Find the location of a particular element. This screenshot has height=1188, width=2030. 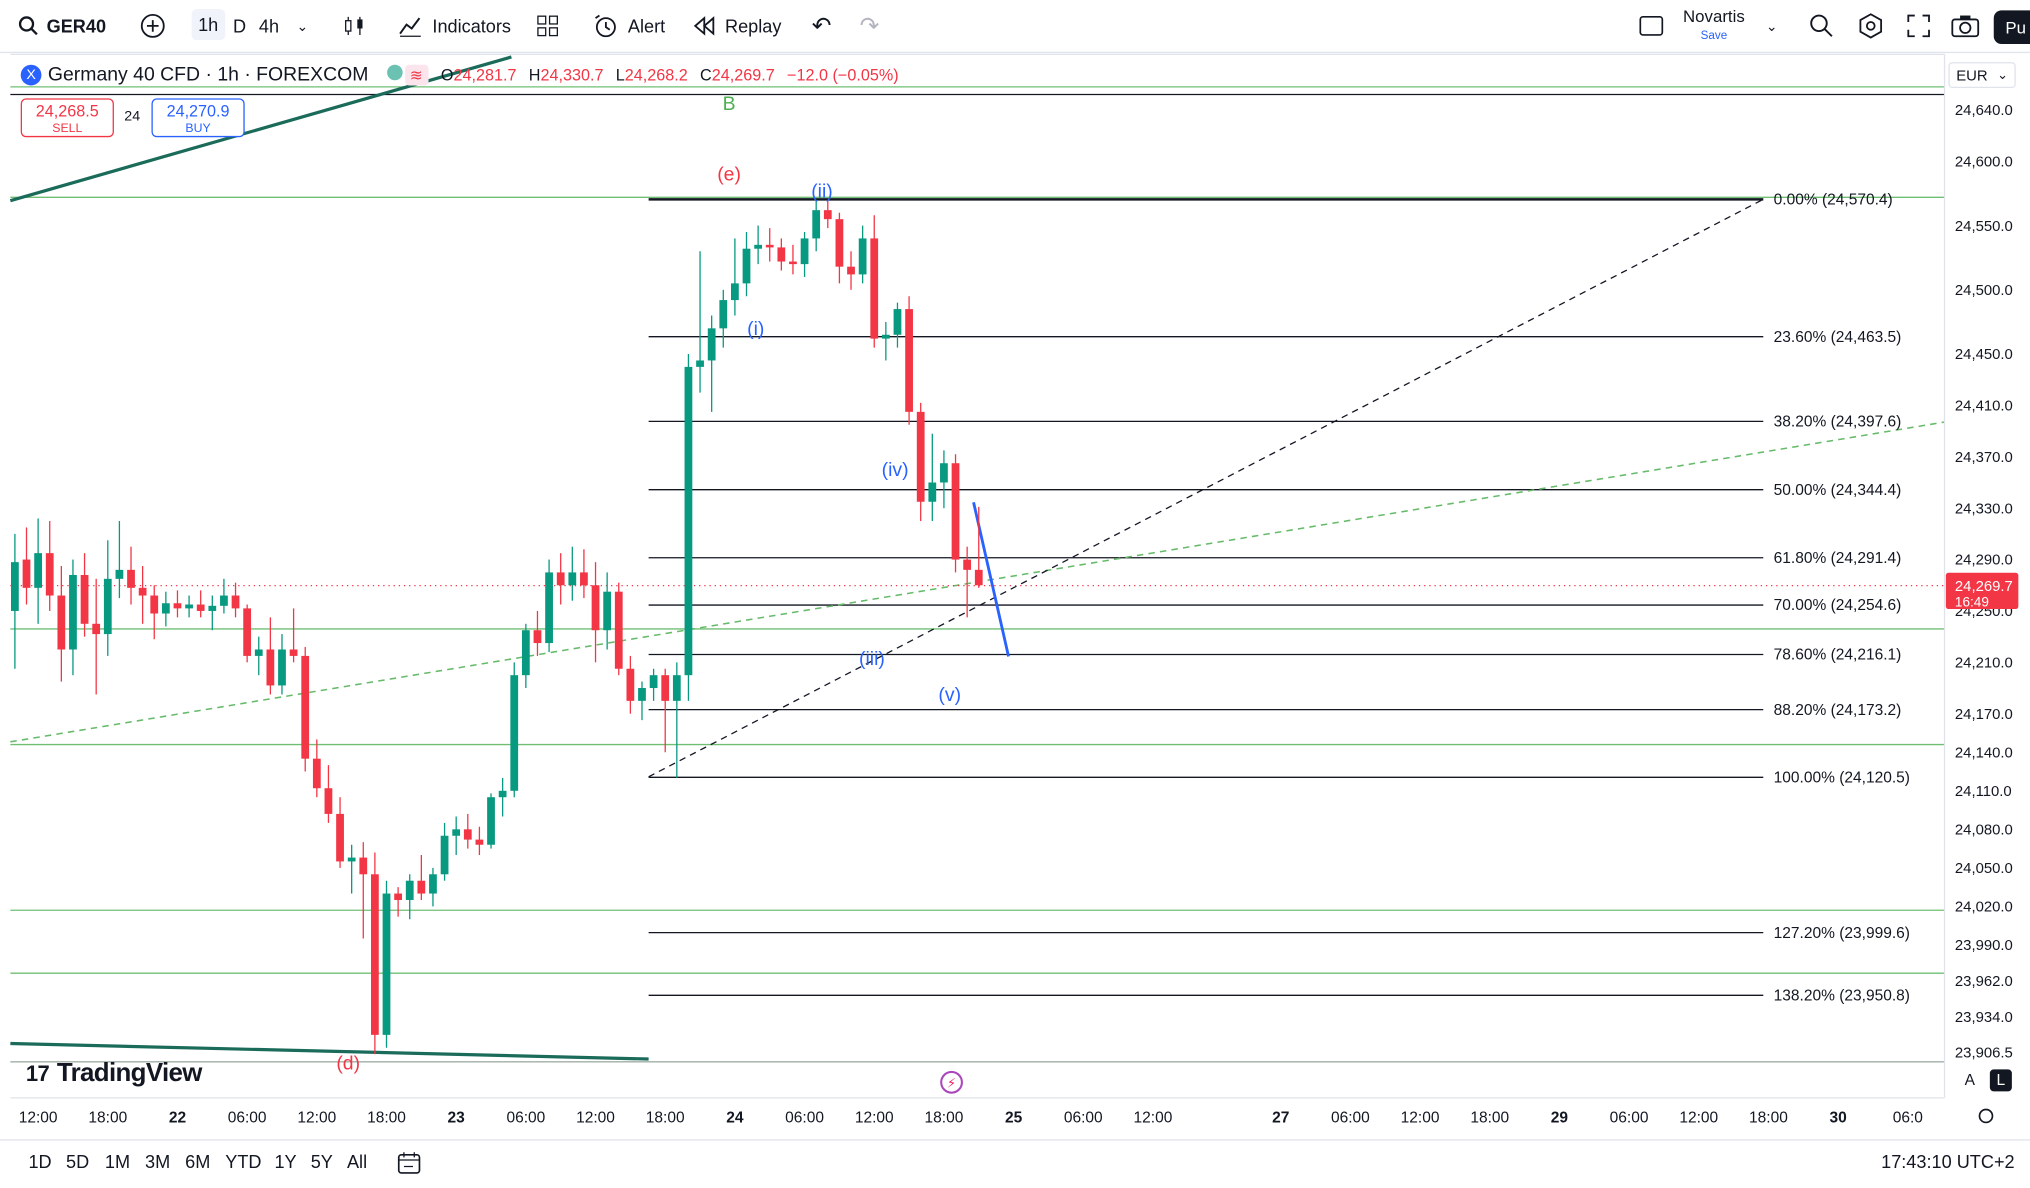

layout-name-label: Novartis is located at coordinates (1714, 16).